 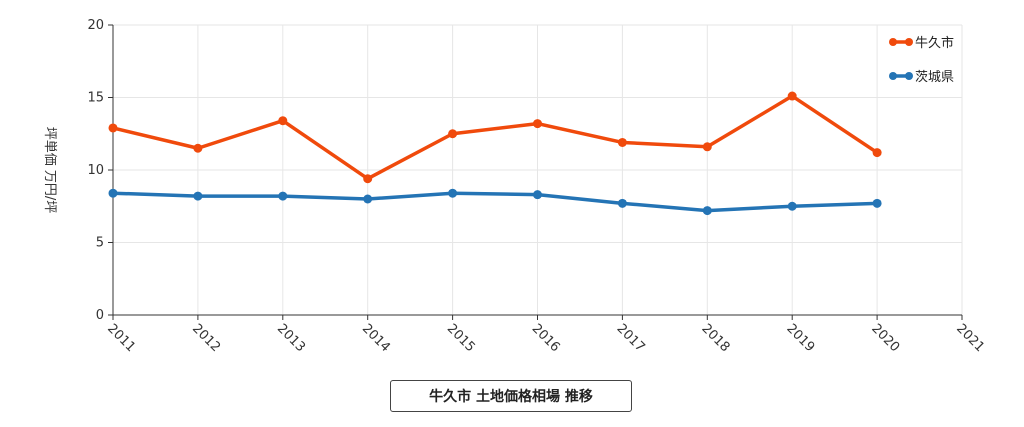 What do you see at coordinates (511, 396) in the screenshot?
I see `chart-title: 牛久市 土地価格相場 推移` at bounding box center [511, 396].